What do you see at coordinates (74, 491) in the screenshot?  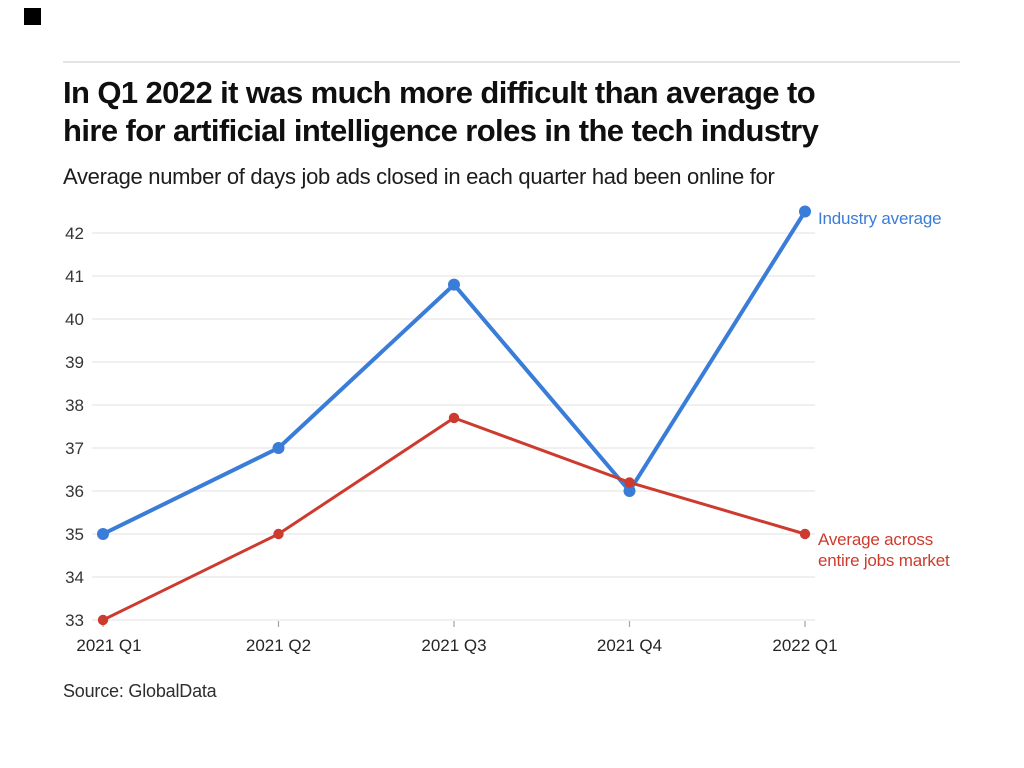 I see `y-axis-tick-label: 36` at bounding box center [74, 491].